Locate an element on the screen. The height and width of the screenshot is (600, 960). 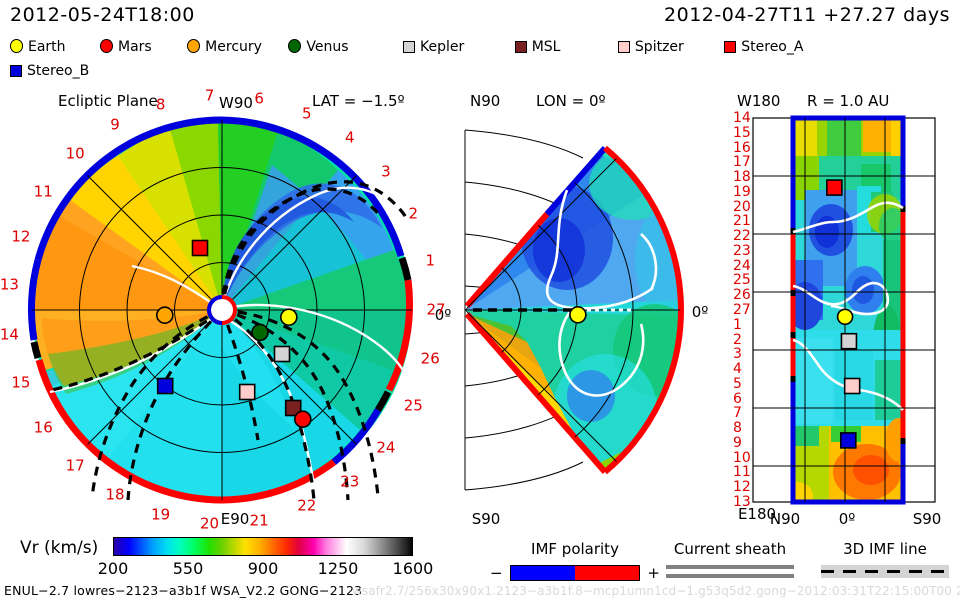
meridional-top-axis-label: N90 is located at coordinates (485, 101).